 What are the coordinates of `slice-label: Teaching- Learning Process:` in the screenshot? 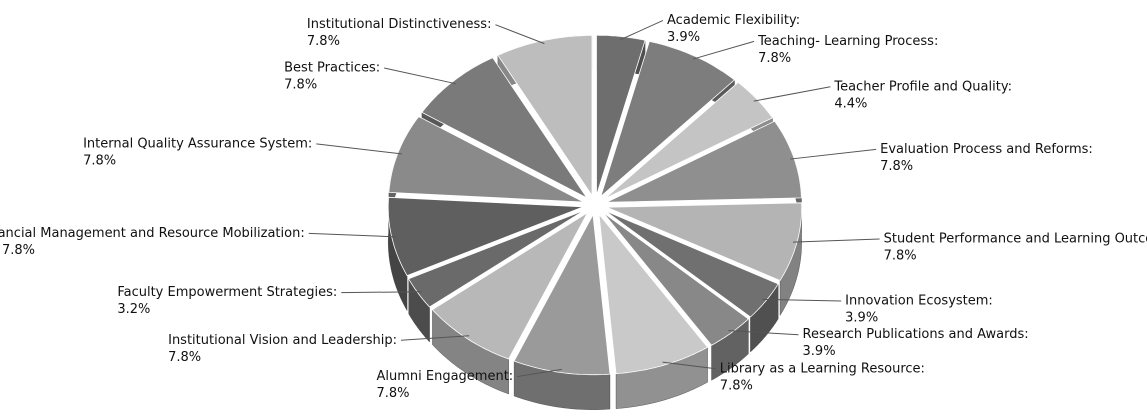 It's located at (847, 41).